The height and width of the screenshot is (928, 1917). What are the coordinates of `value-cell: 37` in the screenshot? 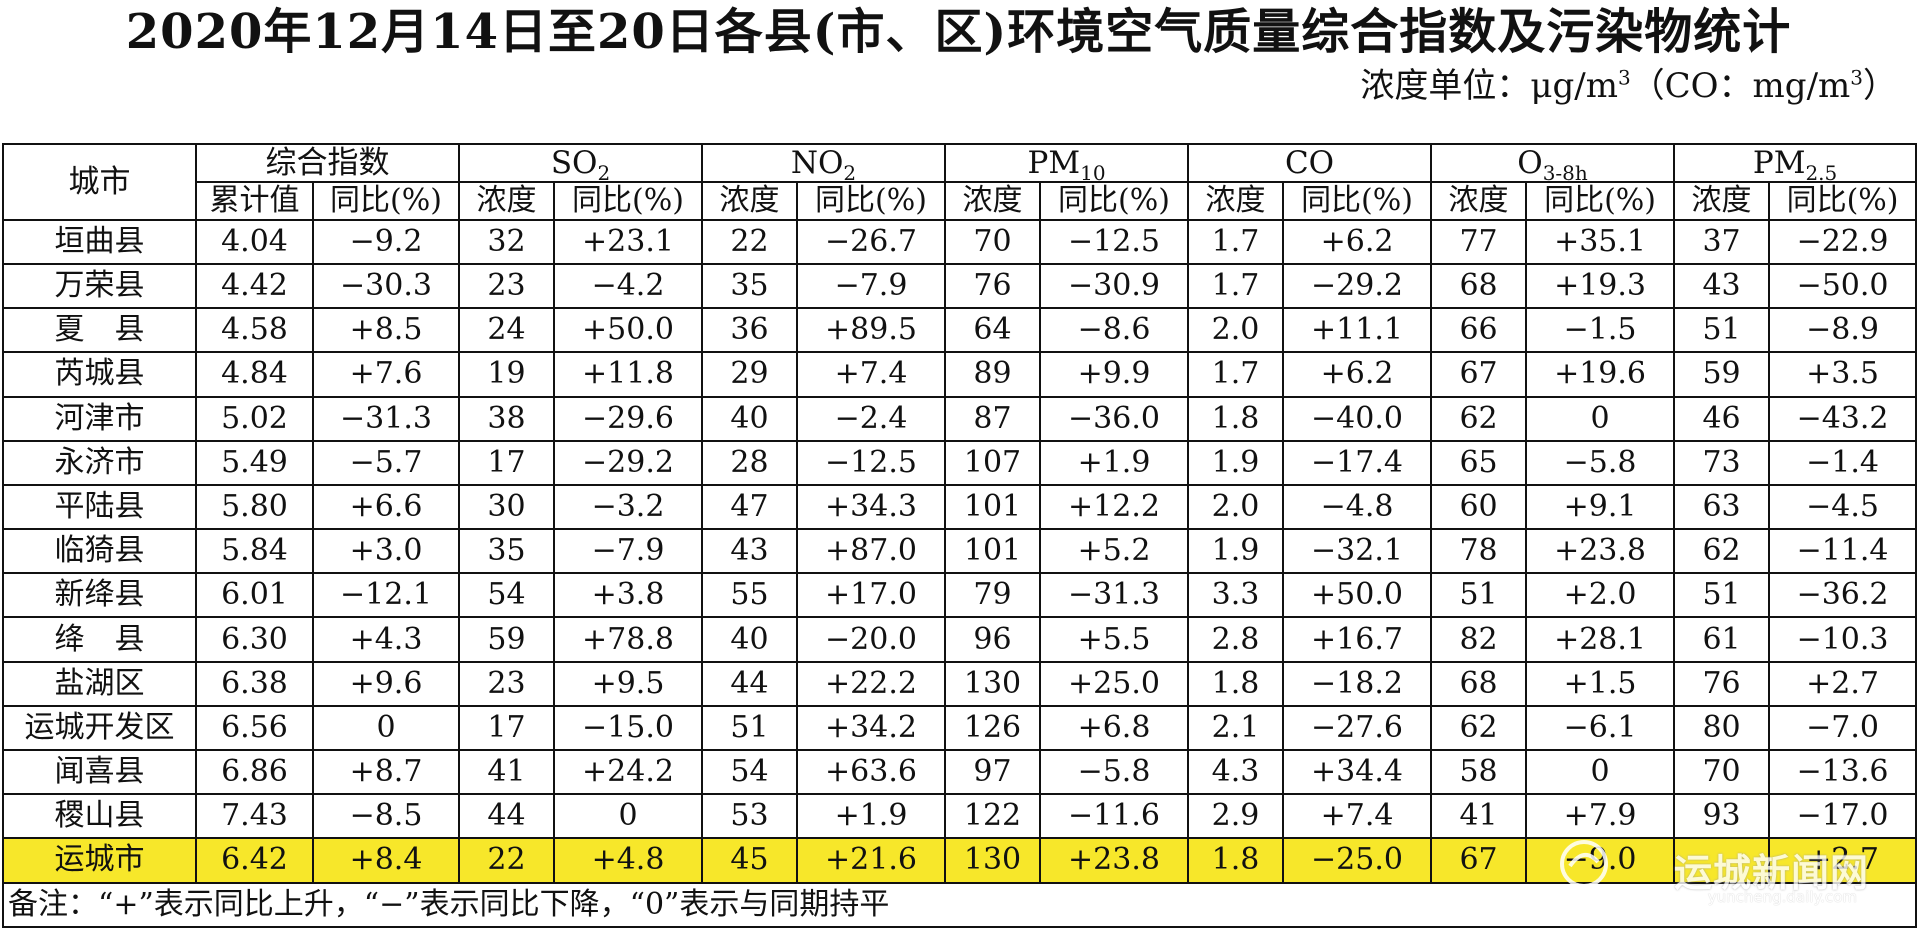 It's located at (1722, 241).